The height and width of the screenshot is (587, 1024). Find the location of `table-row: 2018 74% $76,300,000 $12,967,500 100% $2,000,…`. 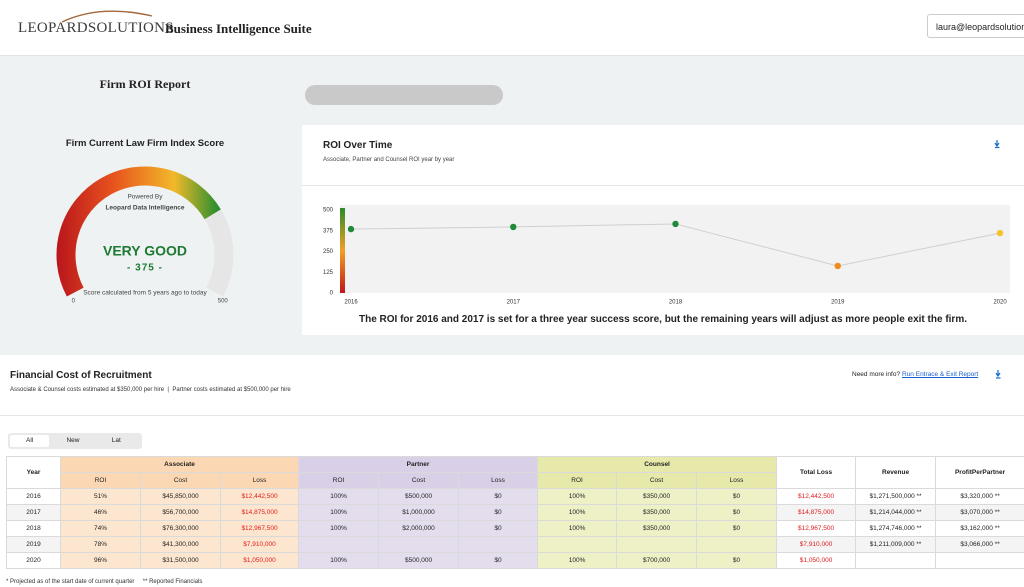

table-row: 2018 74% $76,300,000 $12,967,500 100% $2,000,… is located at coordinates (515, 528).